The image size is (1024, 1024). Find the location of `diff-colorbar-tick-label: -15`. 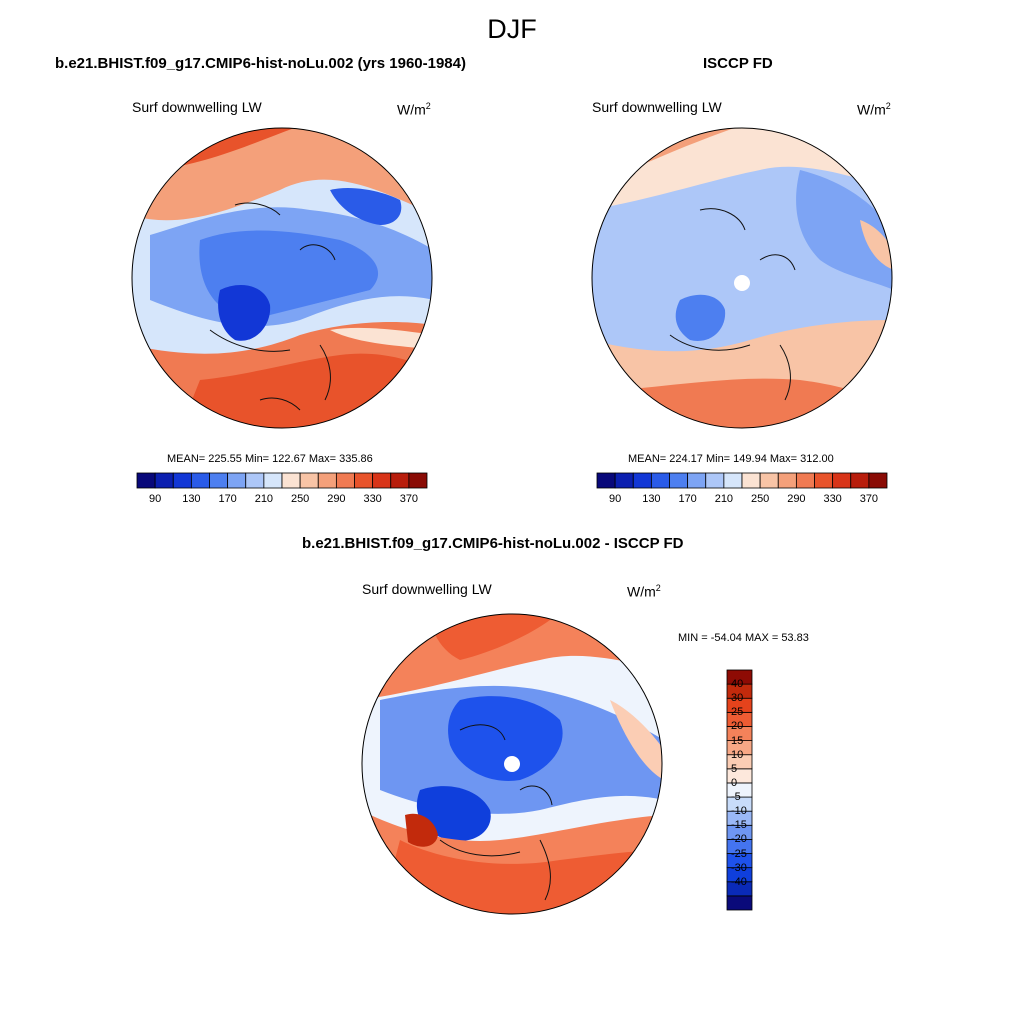

diff-colorbar-tick-label: -15 is located at coordinates (739, 825).